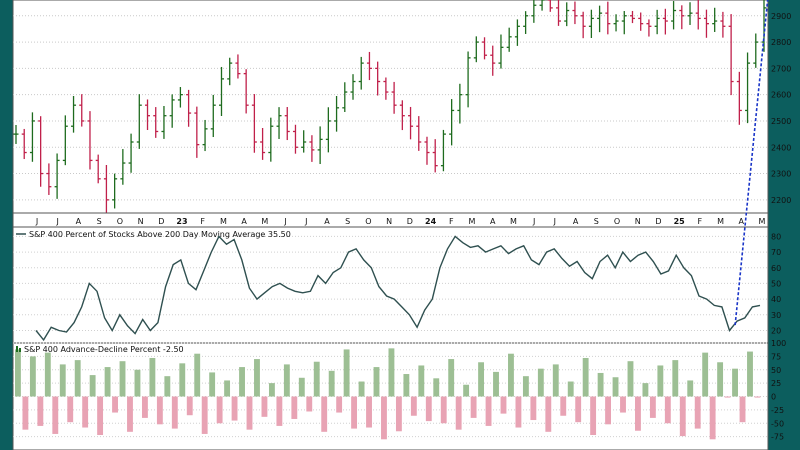  I want to click on x-tick-label: 23, so click(181, 221).